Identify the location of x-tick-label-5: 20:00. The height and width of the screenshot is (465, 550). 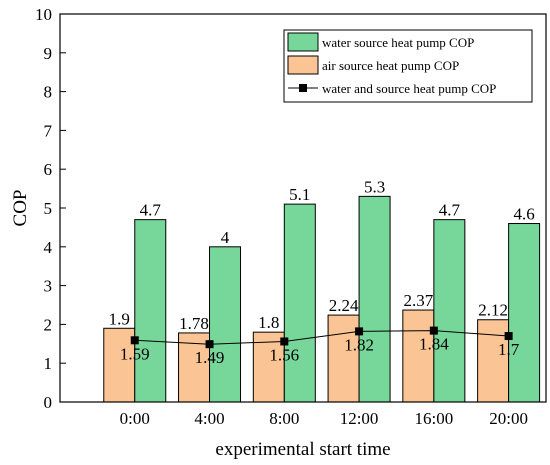
(508, 418).